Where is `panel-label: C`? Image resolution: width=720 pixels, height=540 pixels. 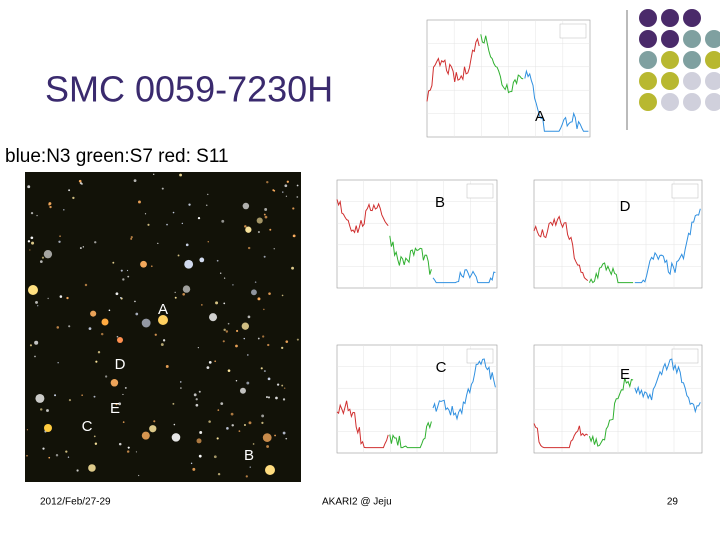 panel-label: C is located at coordinates (441, 367).